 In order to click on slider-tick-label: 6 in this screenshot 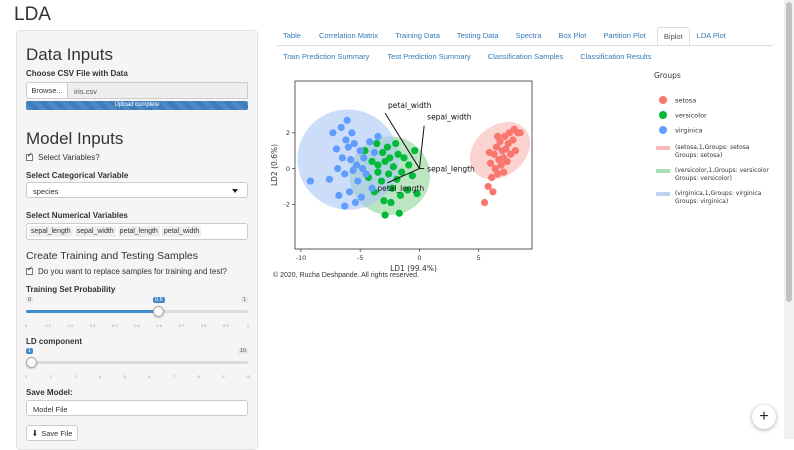, I will do `click(149, 376)`.